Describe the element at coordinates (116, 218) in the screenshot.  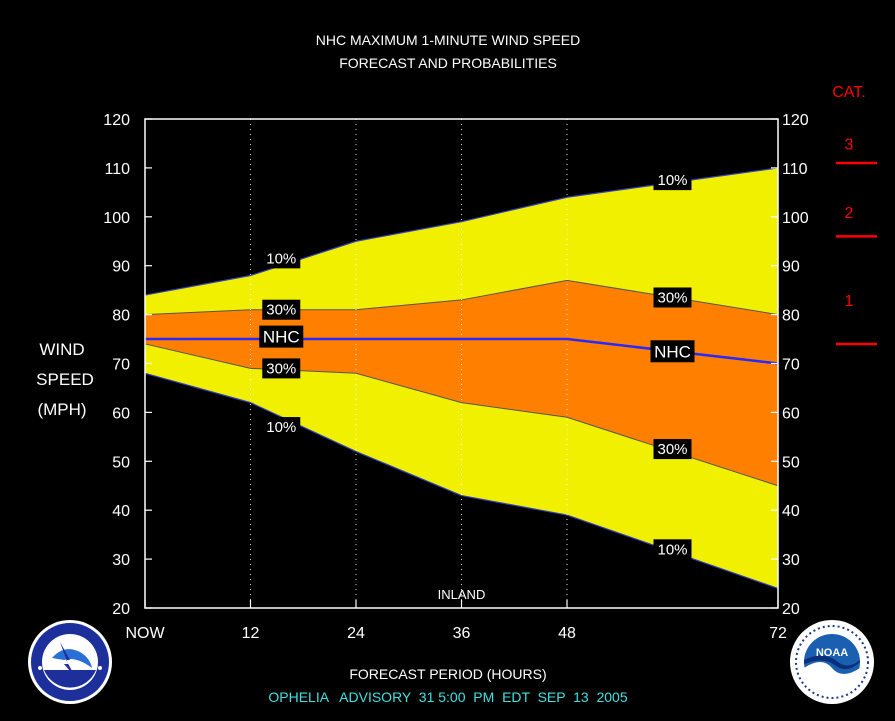
I see `y-tick-label-left-100: 100` at that location.